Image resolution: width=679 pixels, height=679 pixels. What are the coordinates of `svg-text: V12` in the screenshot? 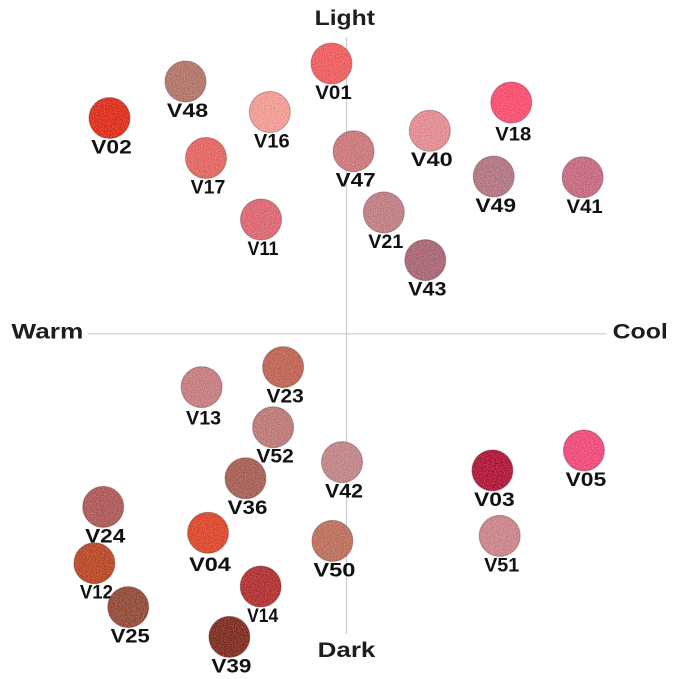 It's located at (96, 593).